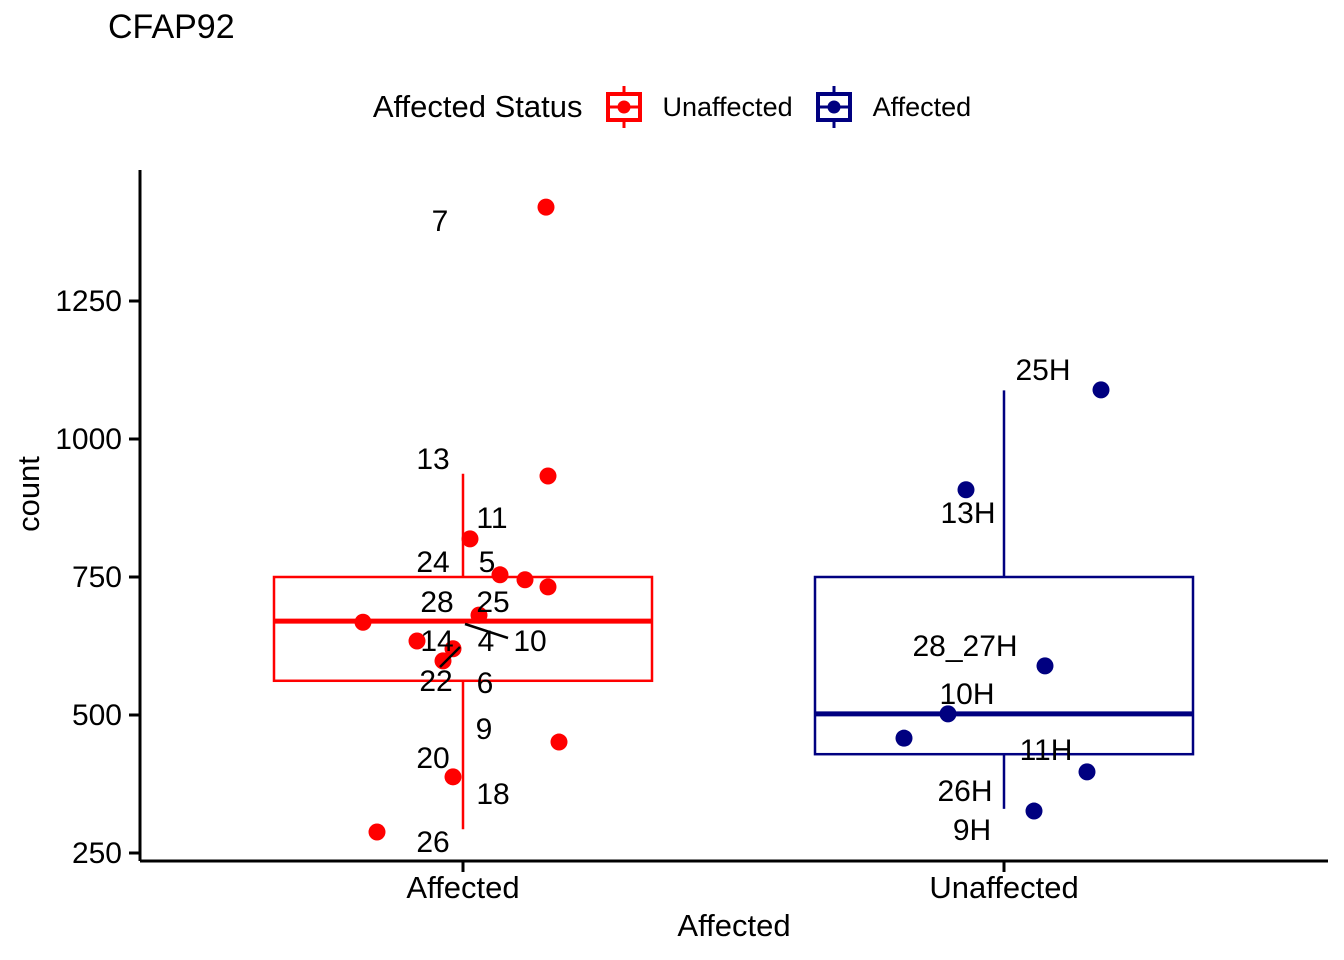 This screenshot has width=1344, height=960. What do you see at coordinates (440, 221) in the screenshot?
I see `point-label: 7` at bounding box center [440, 221].